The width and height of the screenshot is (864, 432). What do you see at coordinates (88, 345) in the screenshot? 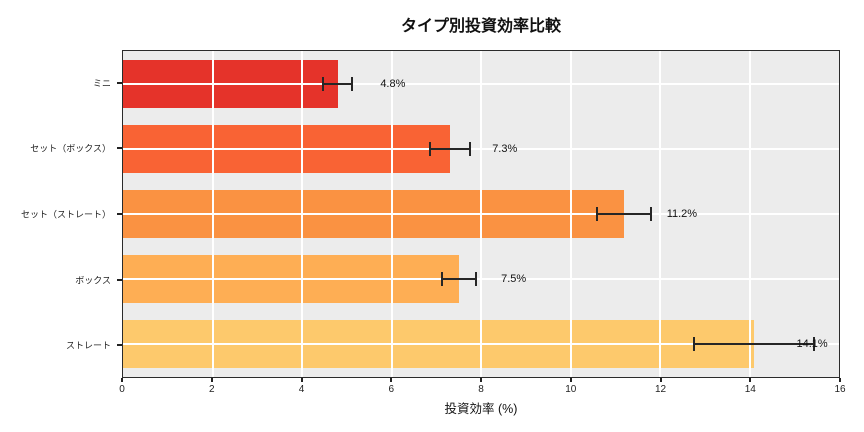
I see `y-tick-label-4: ストレート` at bounding box center [88, 345].